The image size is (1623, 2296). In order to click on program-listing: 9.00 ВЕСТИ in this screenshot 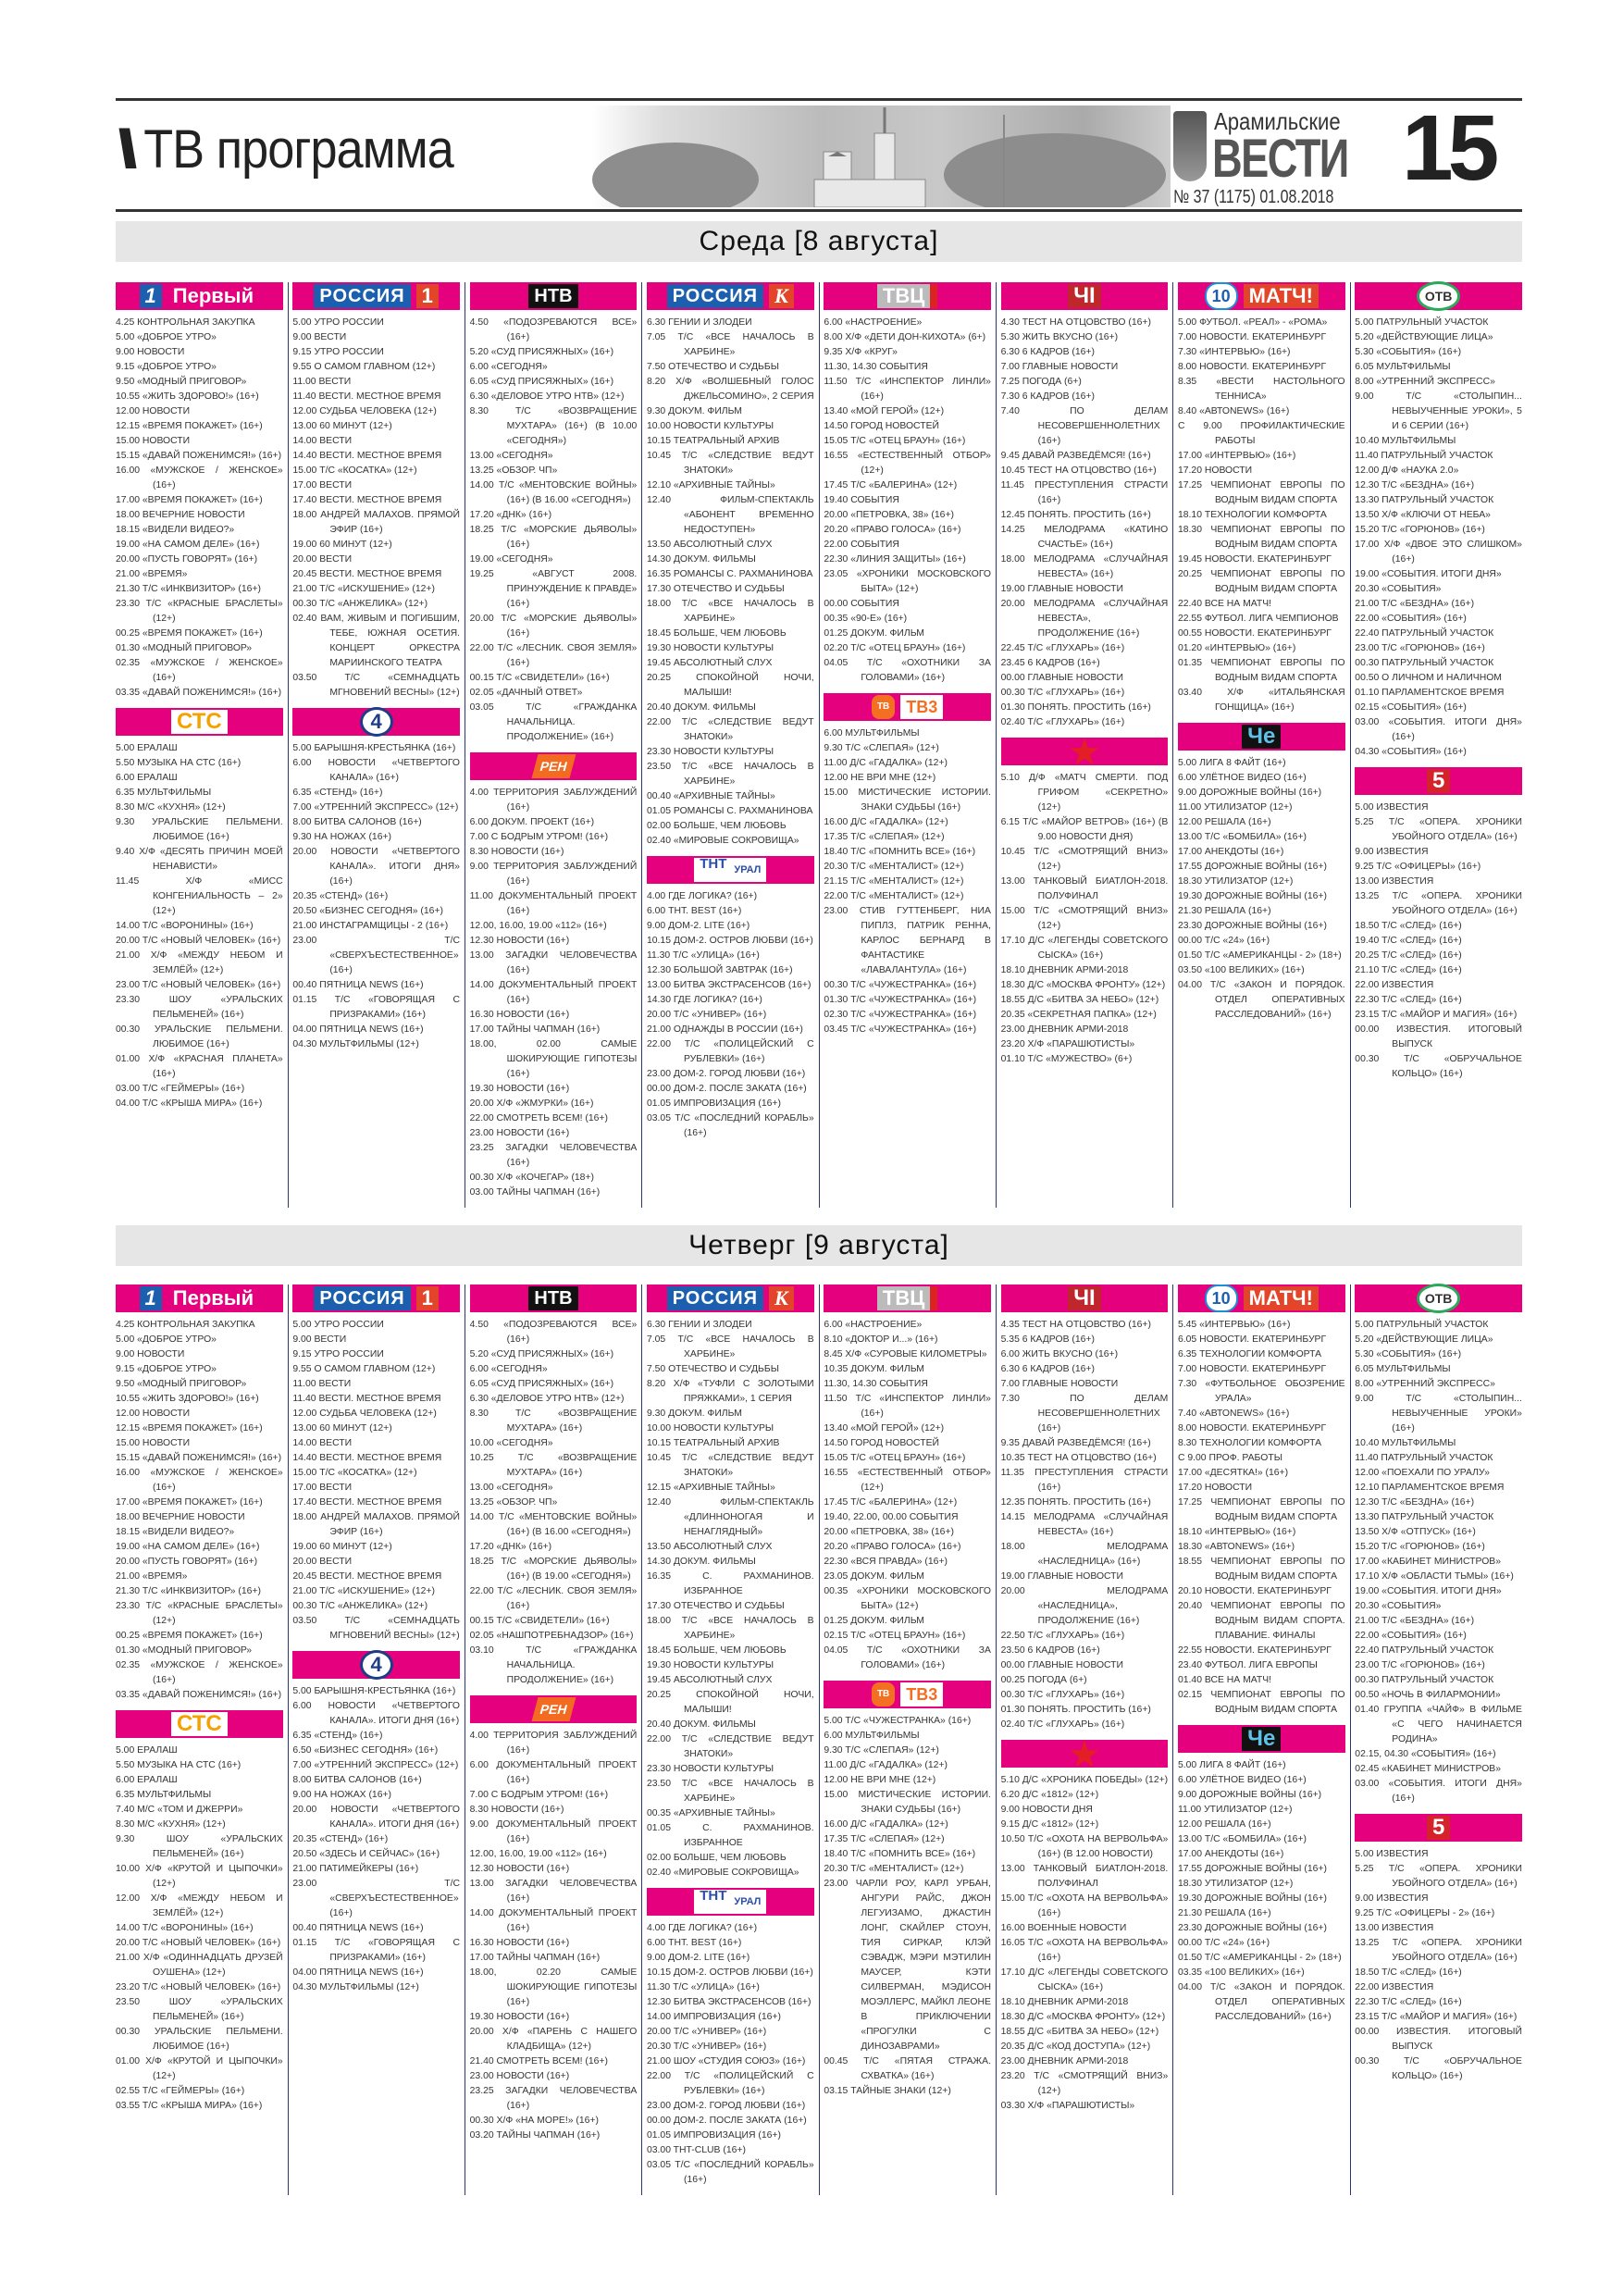, I will do `click(319, 337)`.